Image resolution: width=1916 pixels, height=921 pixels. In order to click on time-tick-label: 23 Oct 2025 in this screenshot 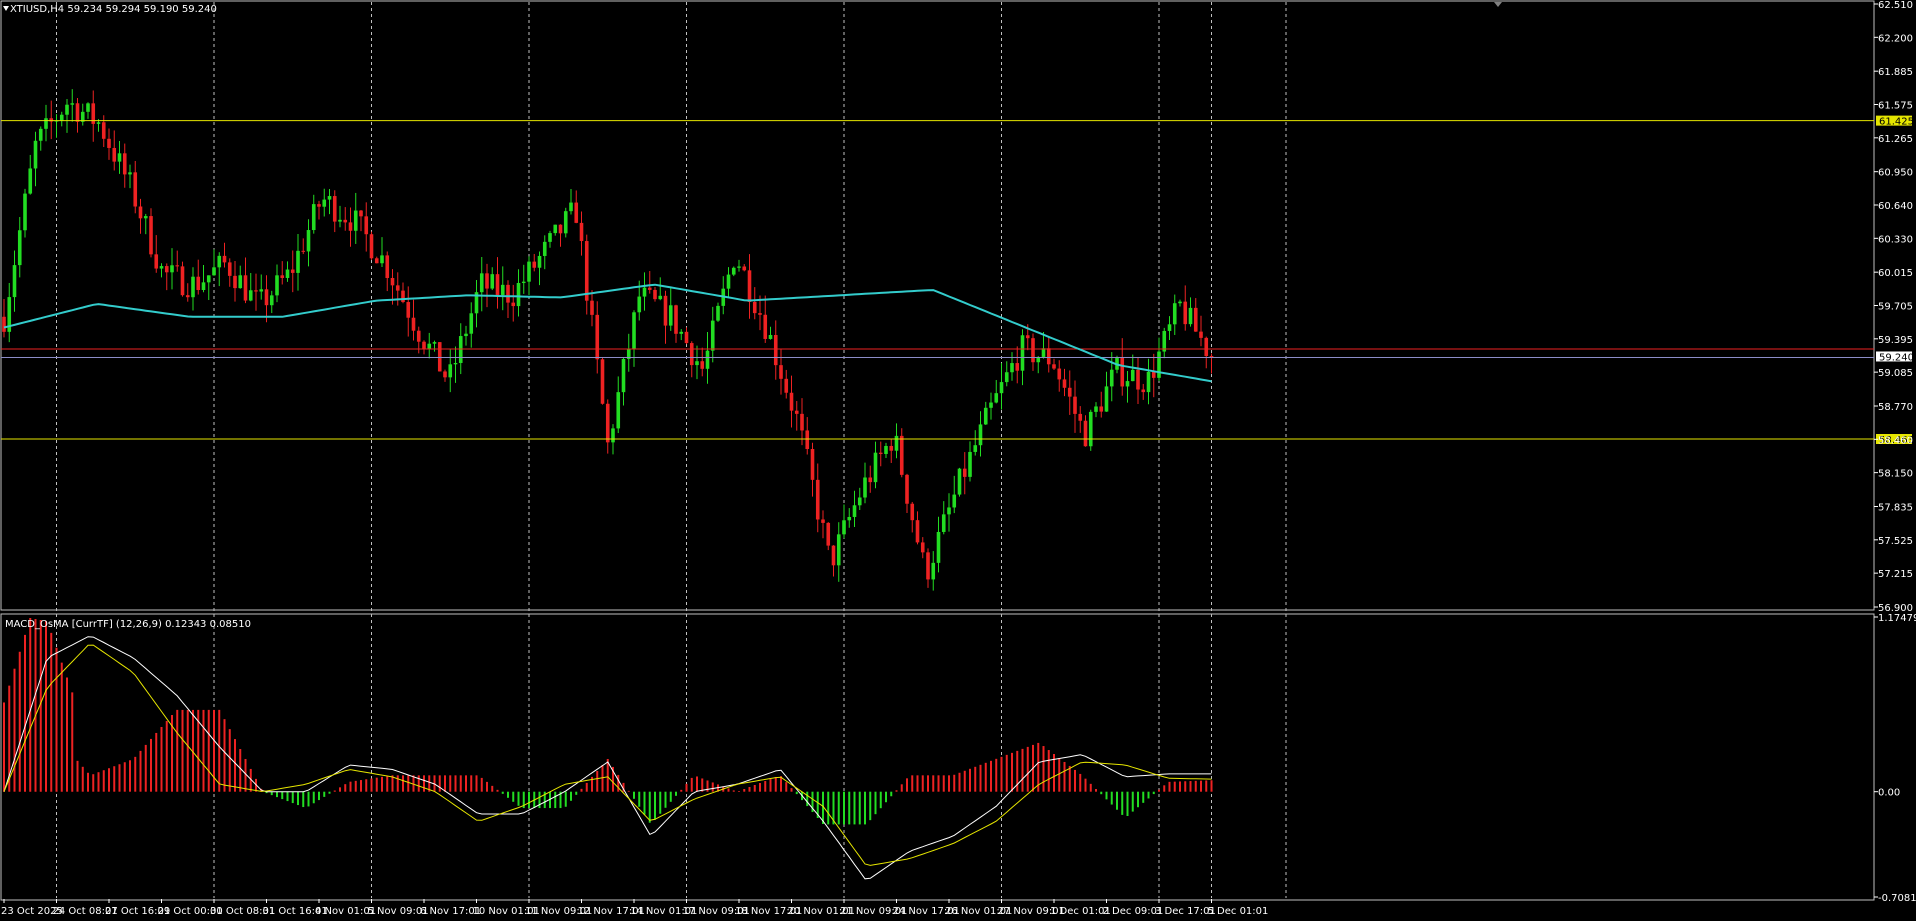, I will do `click(32, 911)`.